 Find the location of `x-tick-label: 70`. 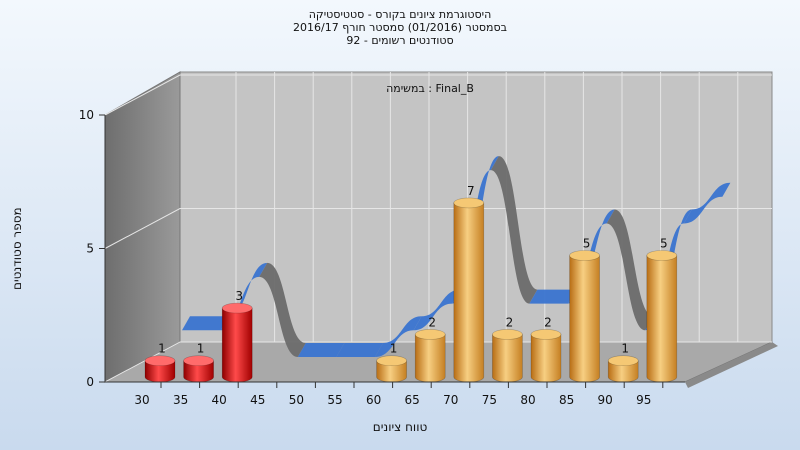

x-tick-label: 70 is located at coordinates (450, 400).